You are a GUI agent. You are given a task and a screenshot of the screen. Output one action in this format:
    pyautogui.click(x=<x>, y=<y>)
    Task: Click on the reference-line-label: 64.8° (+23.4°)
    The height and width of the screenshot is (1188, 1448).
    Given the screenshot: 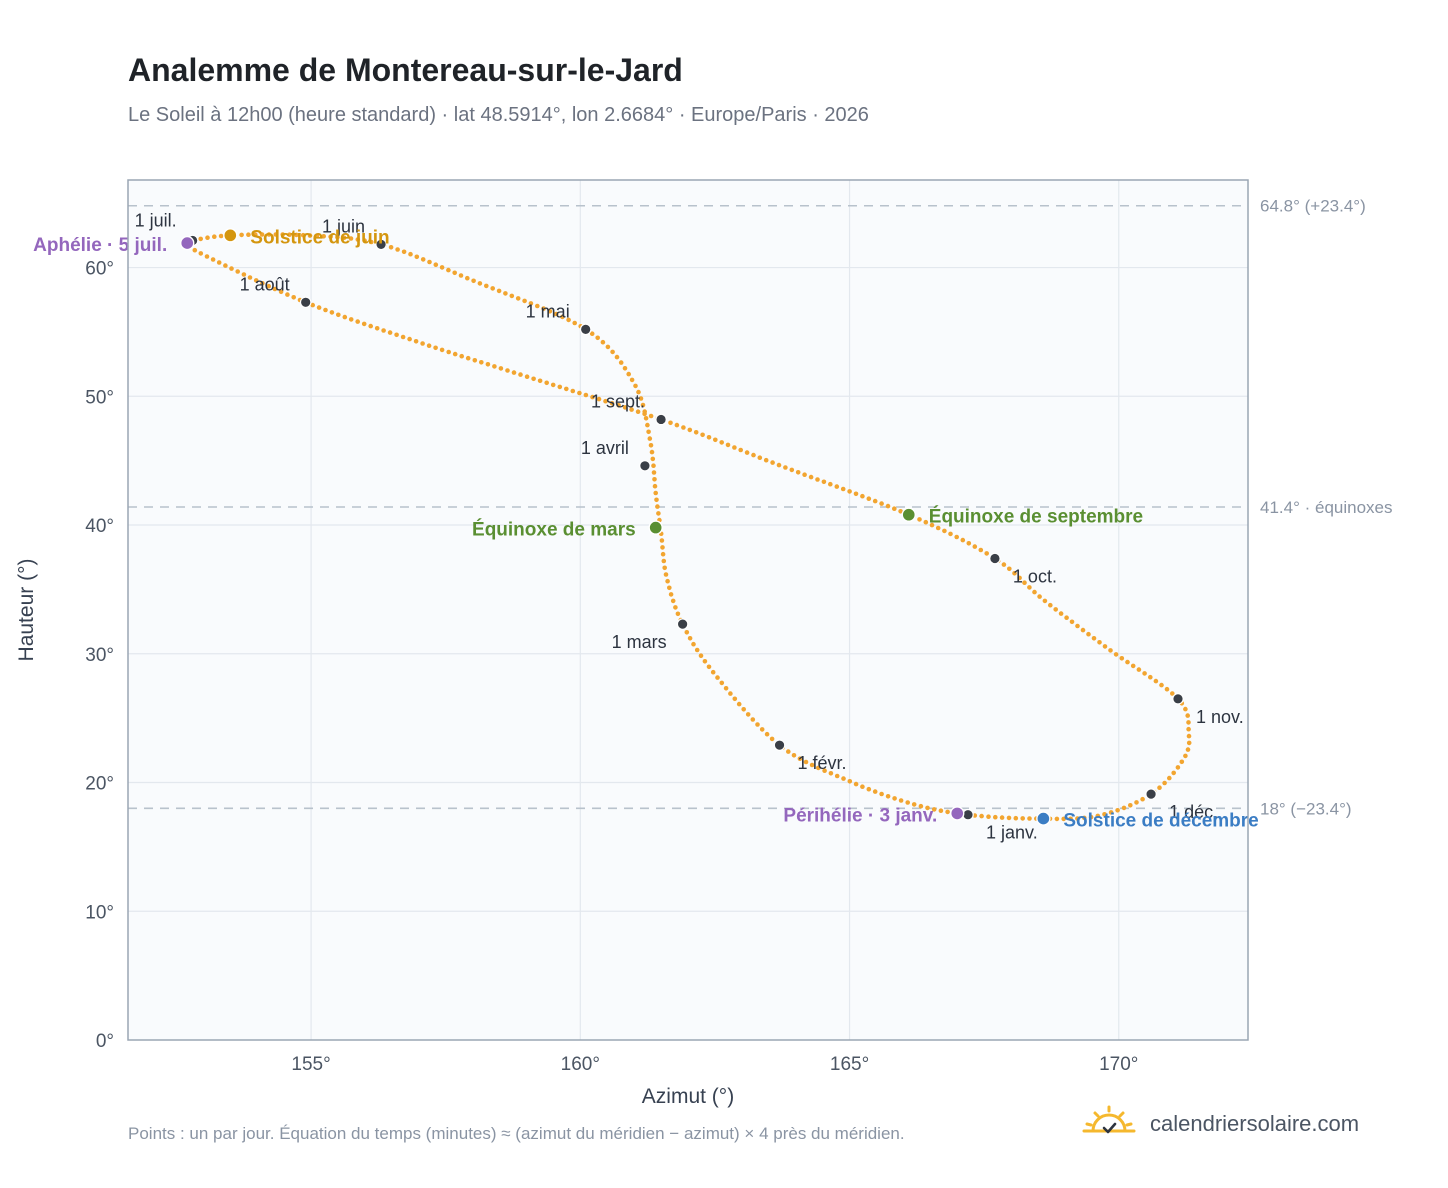 What is the action you would take?
    pyautogui.click(x=1313, y=206)
    